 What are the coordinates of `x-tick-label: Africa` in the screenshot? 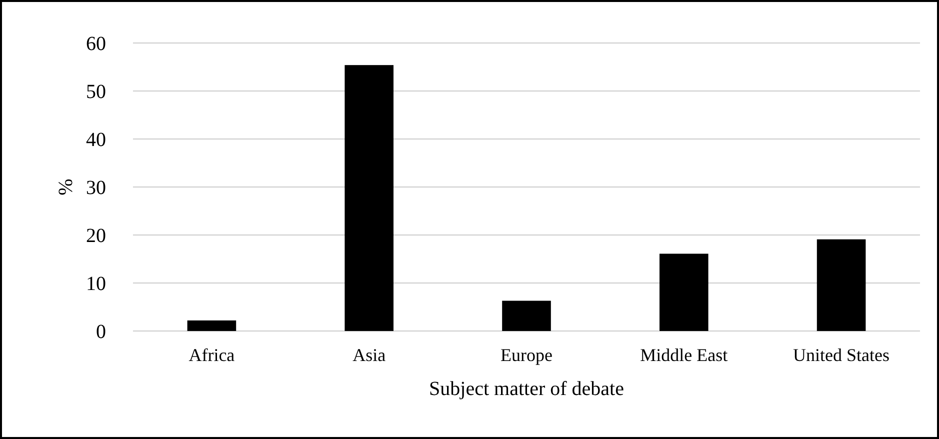 It's located at (211, 355).